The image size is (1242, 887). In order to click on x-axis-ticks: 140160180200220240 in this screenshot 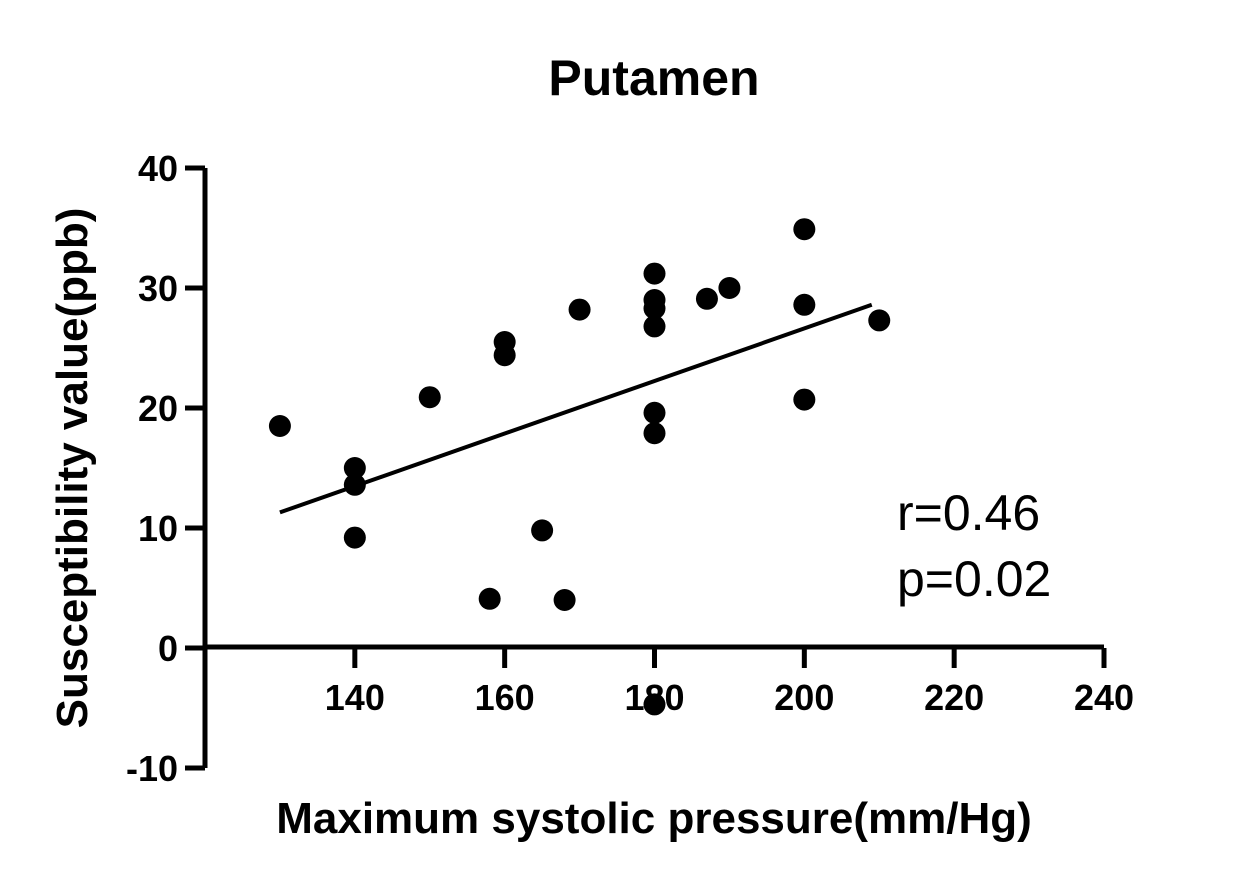, I will do `click(729, 683)`.